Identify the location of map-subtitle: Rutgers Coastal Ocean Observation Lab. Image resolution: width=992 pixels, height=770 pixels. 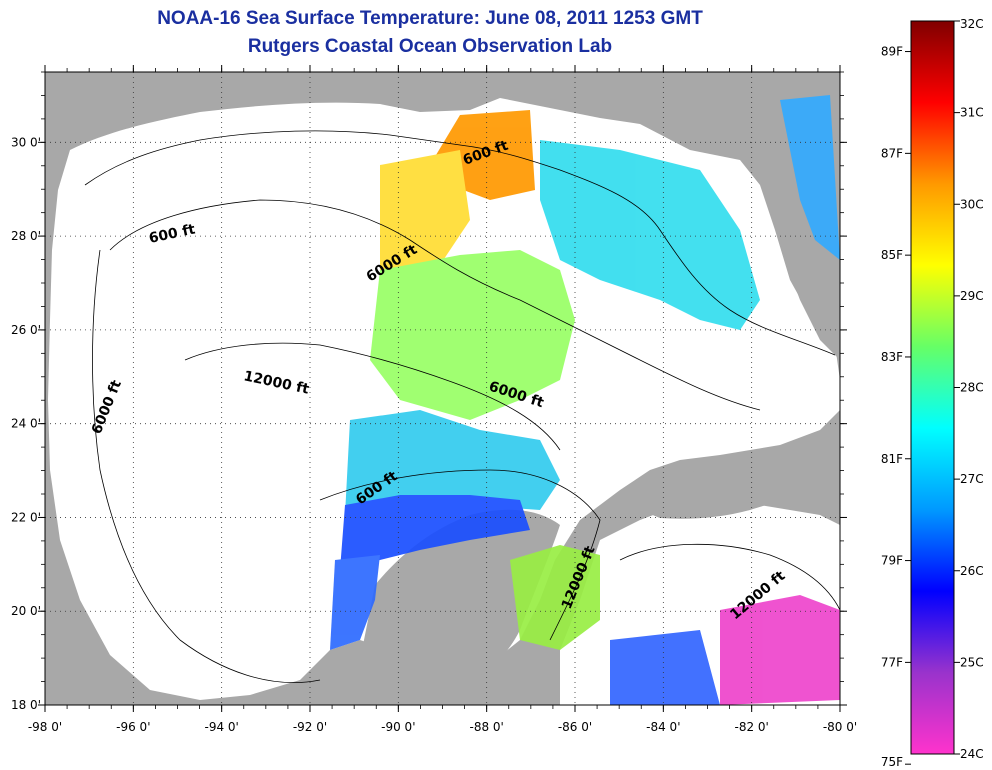
(430, 46).